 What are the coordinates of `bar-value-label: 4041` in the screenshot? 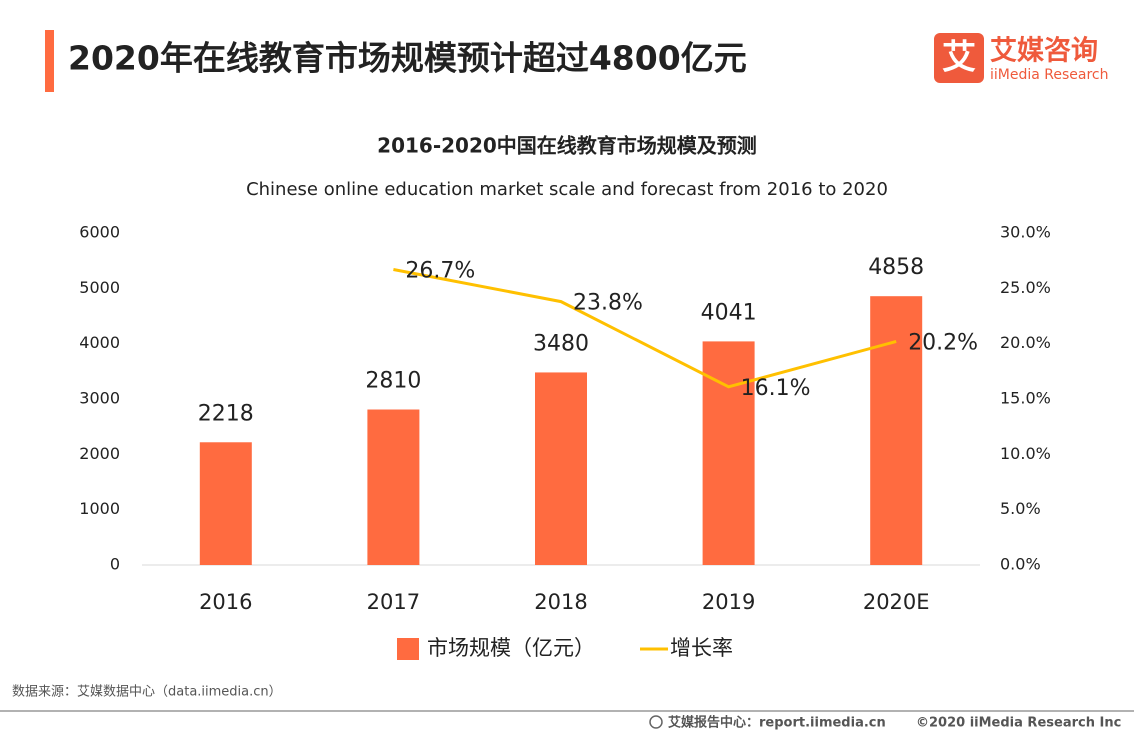 It's located at (729, 312).